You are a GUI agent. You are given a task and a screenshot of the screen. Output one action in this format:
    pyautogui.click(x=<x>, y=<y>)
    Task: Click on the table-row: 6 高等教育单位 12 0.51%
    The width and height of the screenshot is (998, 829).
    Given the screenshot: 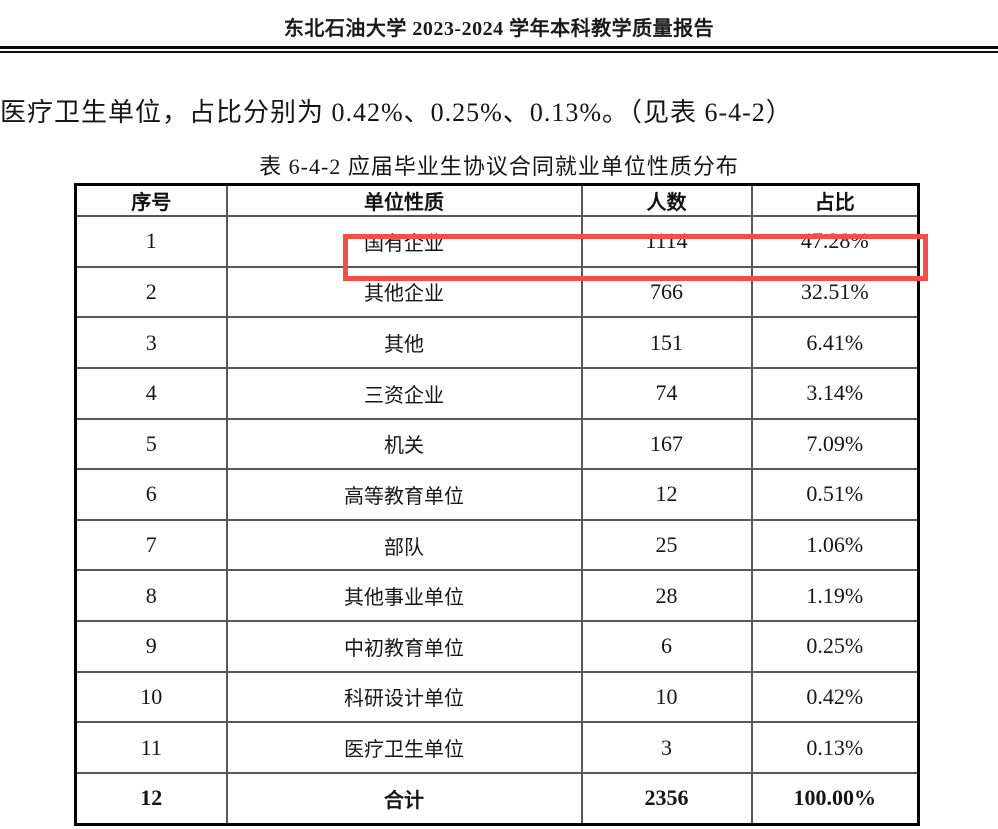 What is the action you would take?
    pyautogui.click(x=497, y=494)
    